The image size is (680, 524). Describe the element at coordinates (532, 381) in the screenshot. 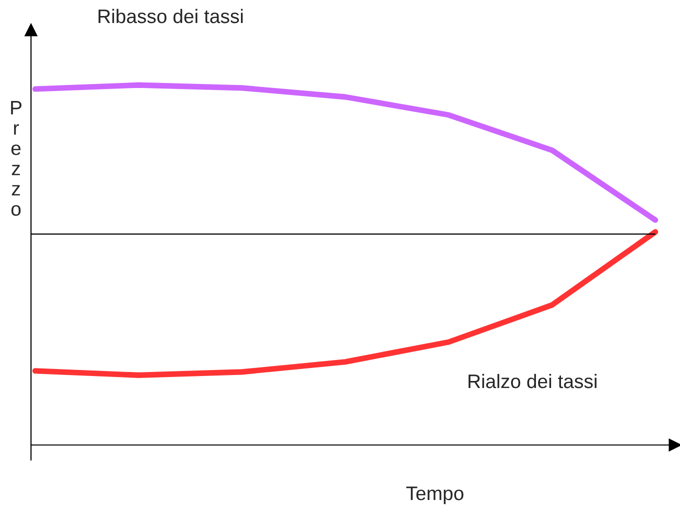

I see `annotation: Rialzo dei tassi` at that location.